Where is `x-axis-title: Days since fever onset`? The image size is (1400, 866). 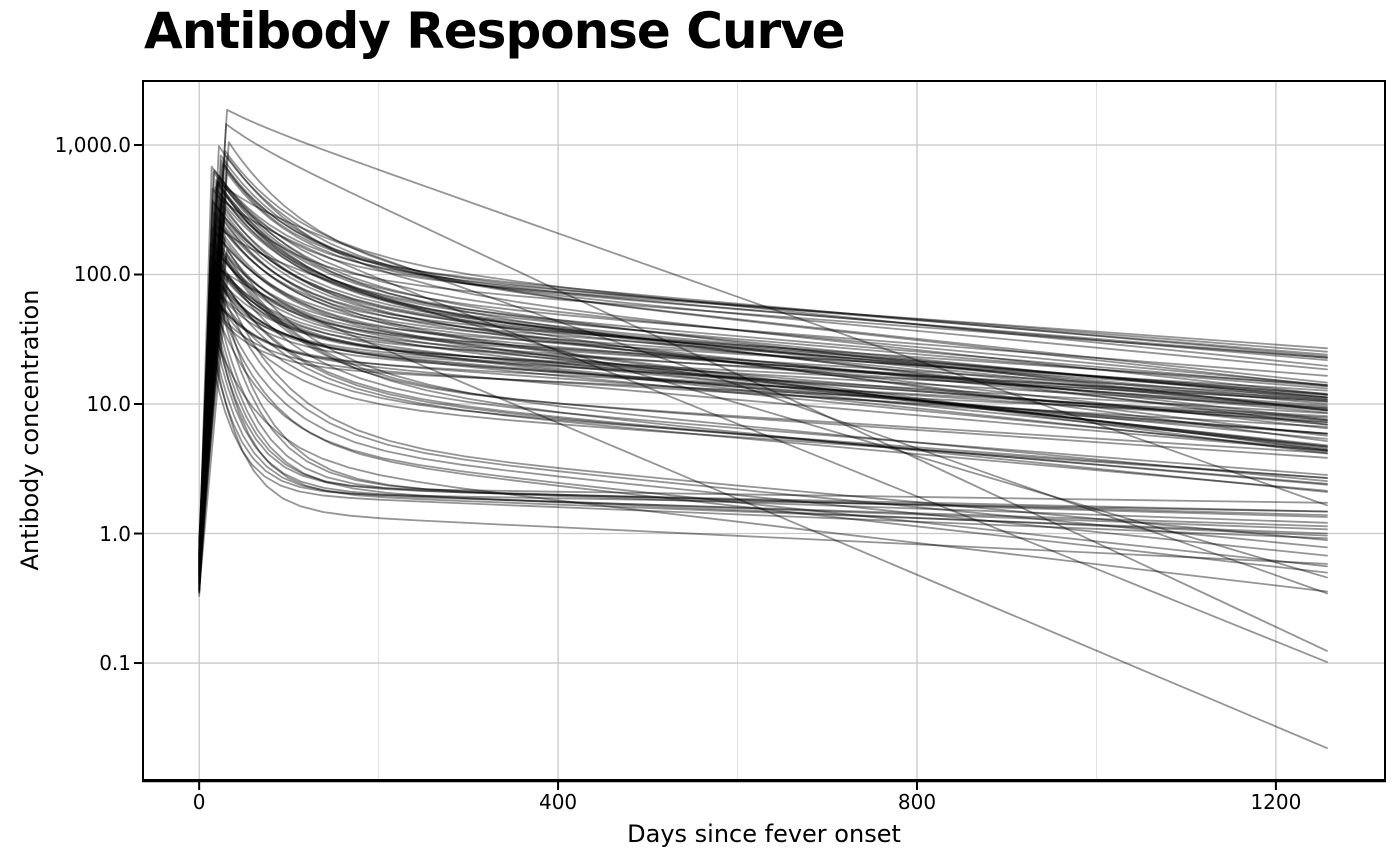 x-axis-title: Days since fever onset is located at coordinates (764, 834).